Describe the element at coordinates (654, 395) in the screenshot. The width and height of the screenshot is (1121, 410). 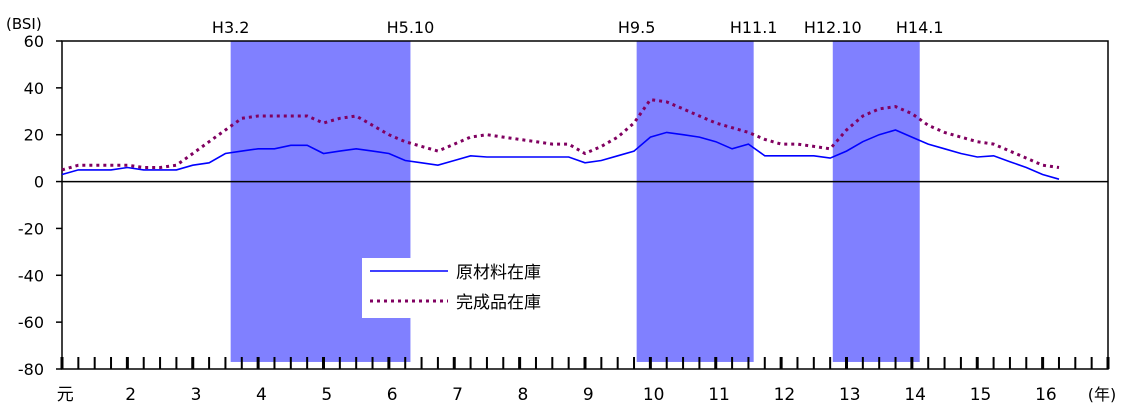
I see `x-tick-label: 10` at that location.